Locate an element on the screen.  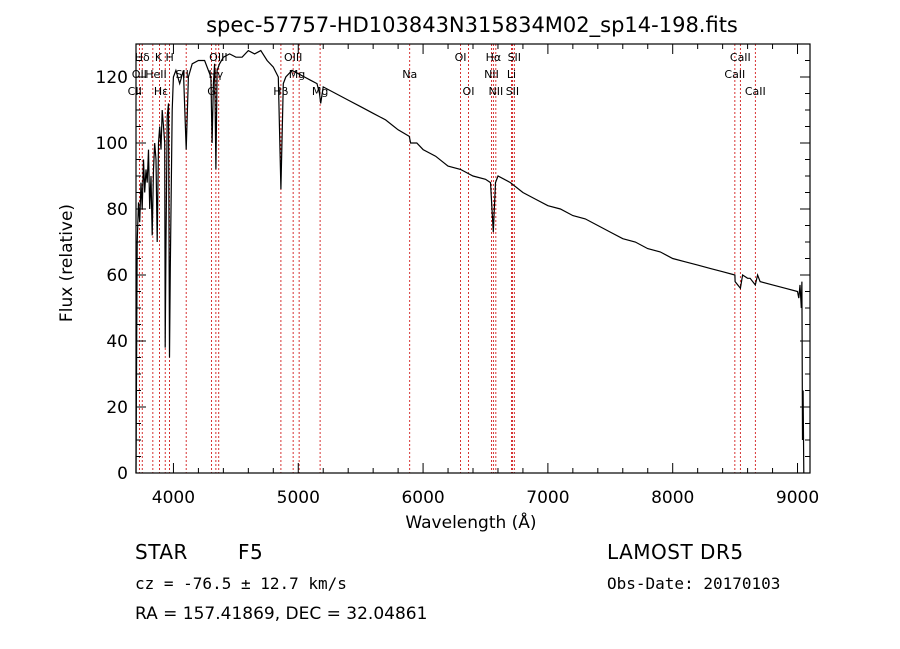
x-axis-label: Wavelength (Å) is located at coordinates (470, 522).